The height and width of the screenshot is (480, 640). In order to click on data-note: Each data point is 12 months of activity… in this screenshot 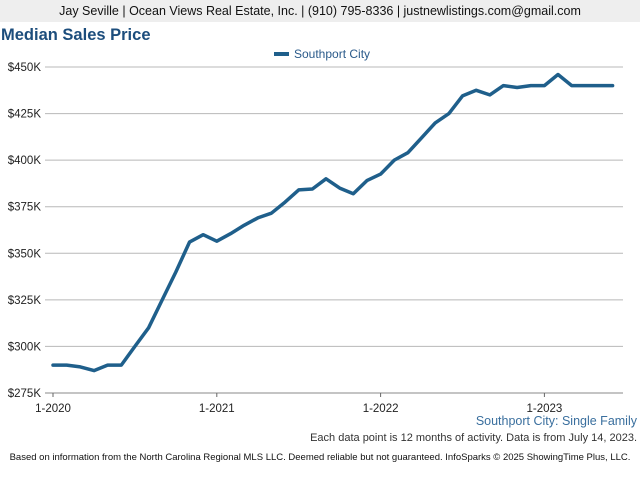, I will do `click(473, 438)`.